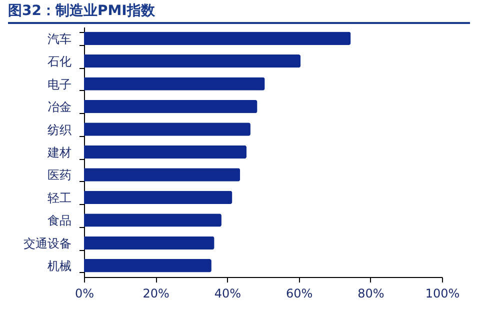 The width and height of the screenshot is (480, 332). I want to click on y-tick-label: 交通设备, so click(48, 243).